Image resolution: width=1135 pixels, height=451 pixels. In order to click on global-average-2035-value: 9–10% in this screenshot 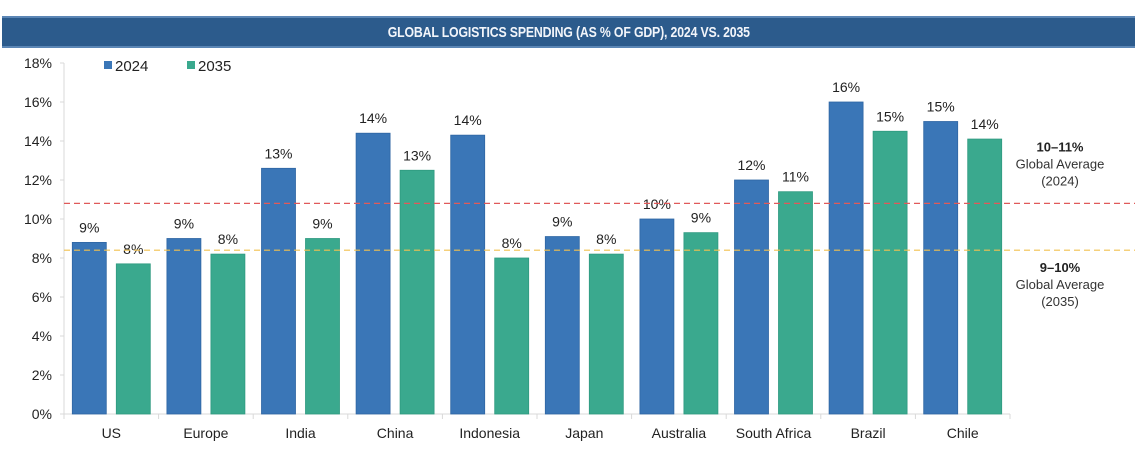, I will do `click(1060, 267)`.